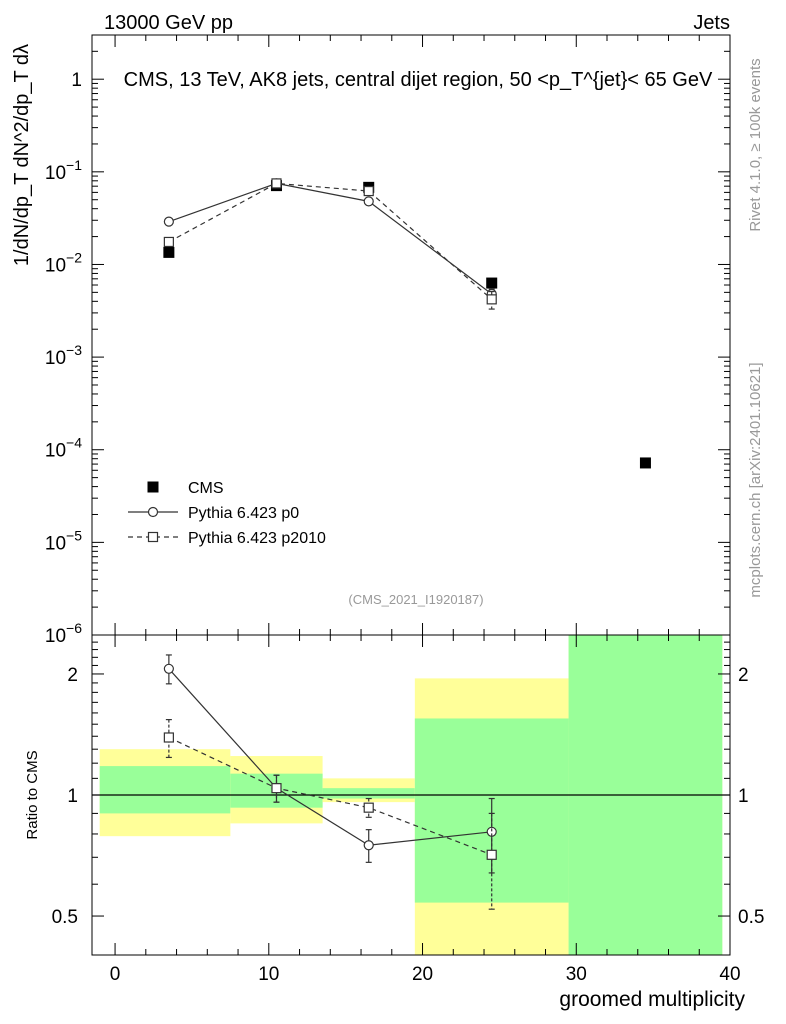  Describe the element at coordinates (422, 974) in the screenshot. I see `x-tick-label: 20` at that location.